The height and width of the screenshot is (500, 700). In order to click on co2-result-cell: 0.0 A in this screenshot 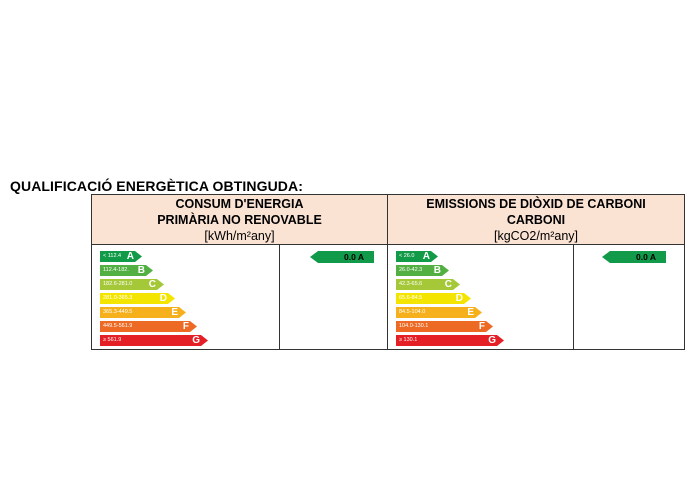, I will do `click(629, 297)`.